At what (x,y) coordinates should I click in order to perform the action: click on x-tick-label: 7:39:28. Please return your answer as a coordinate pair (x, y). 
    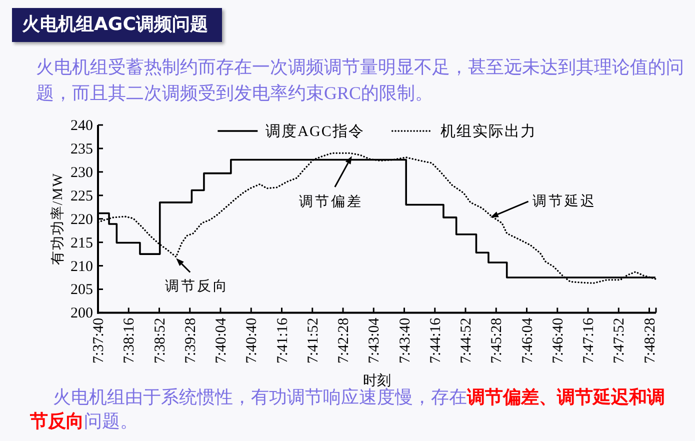
    Looking at the image, I should click on (190, 341).